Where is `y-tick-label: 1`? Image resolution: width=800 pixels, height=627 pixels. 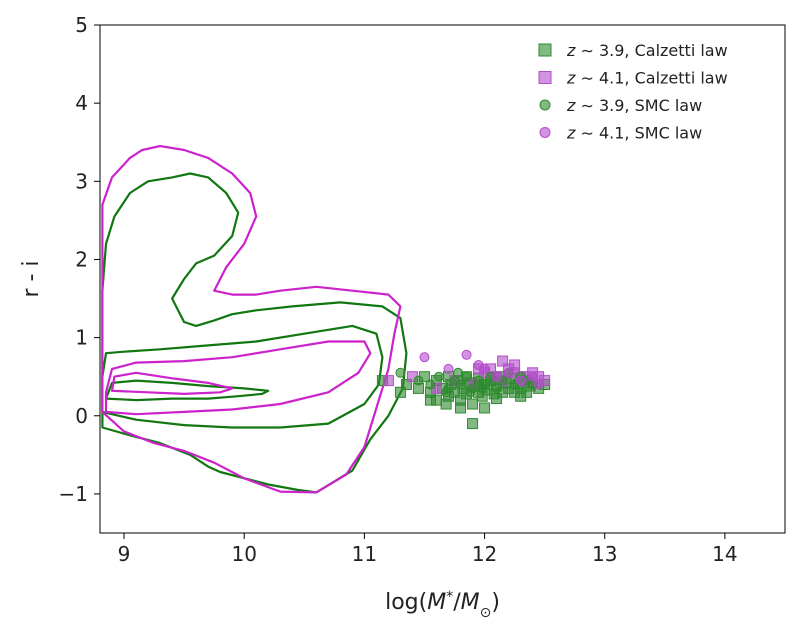
y-tick-label: 1 is located at coordinates (81, 338).